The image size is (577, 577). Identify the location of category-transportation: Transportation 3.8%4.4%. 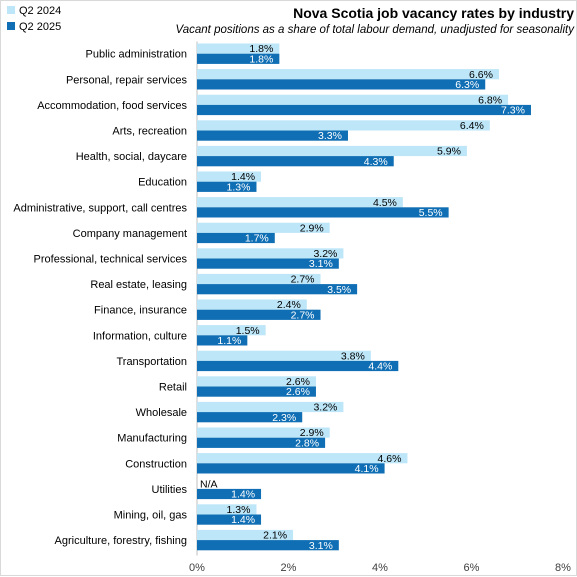
(257, 361).